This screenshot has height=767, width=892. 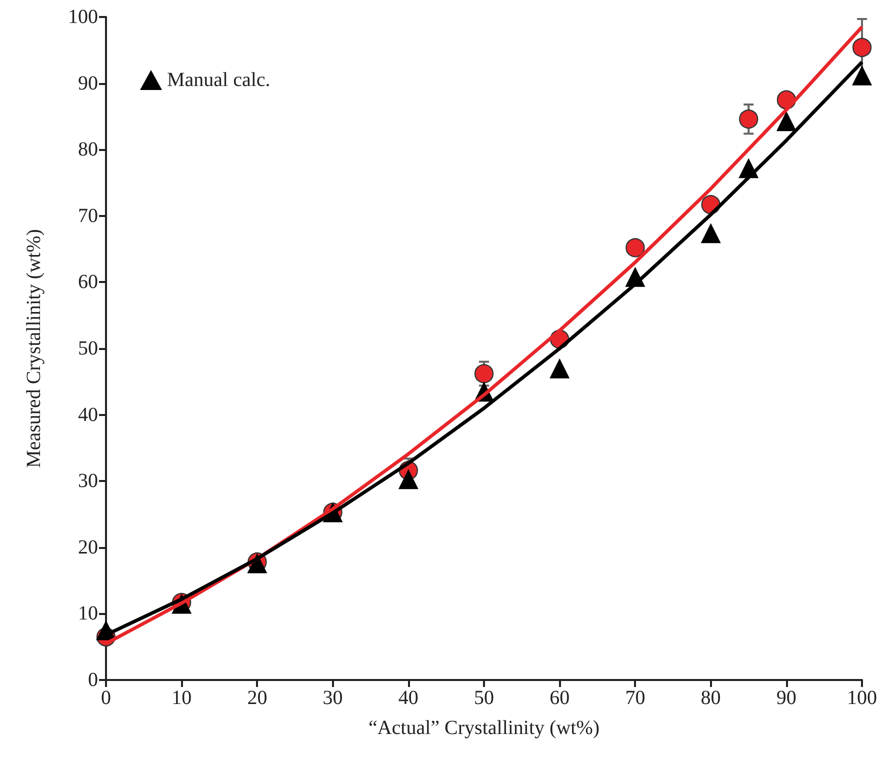 What do you see at coordinates (88, 83) in the screenshot?
I see `y-tick-label: 90` at bounding box center [88, 83].